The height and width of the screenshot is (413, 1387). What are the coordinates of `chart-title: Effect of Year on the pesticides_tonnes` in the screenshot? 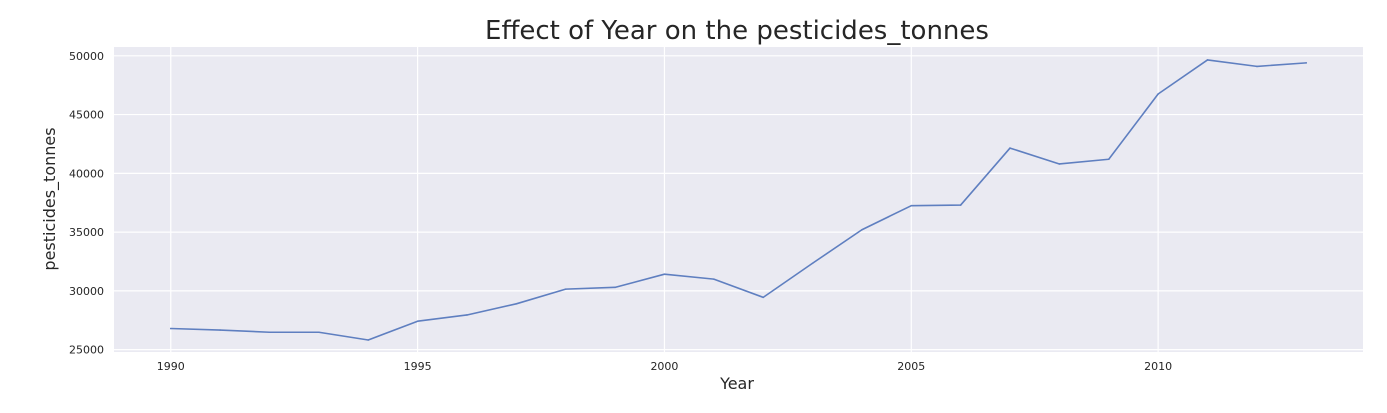 It's located at (737, 31).